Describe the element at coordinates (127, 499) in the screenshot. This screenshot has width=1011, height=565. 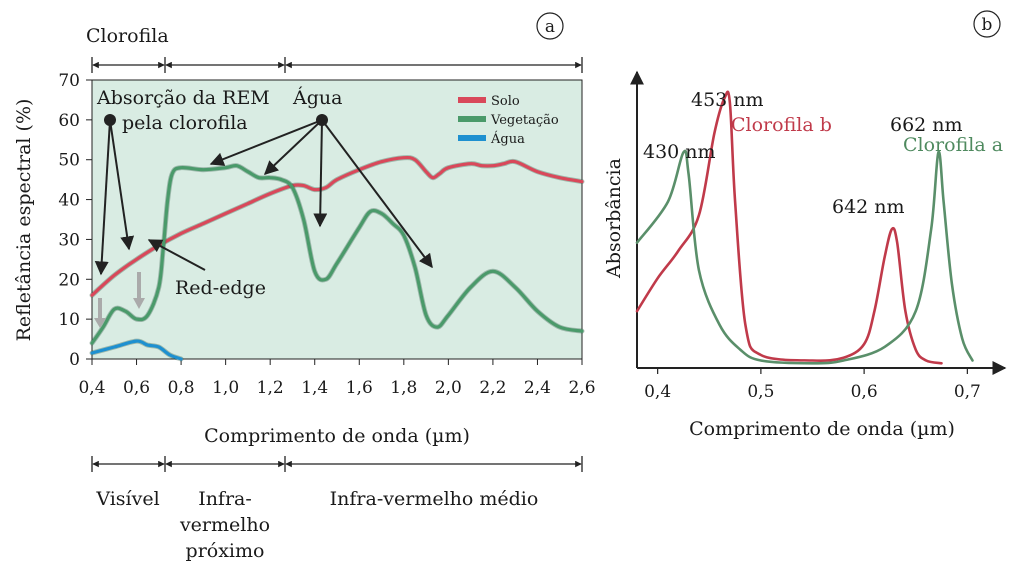
I see `region-visible: Visível` at that location.